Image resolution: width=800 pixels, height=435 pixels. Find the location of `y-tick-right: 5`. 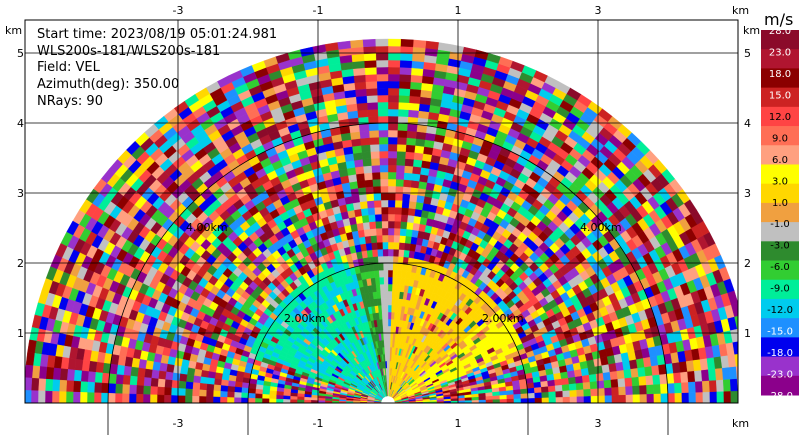

y-tick-right: 5 is located at coordinates (747, 53).